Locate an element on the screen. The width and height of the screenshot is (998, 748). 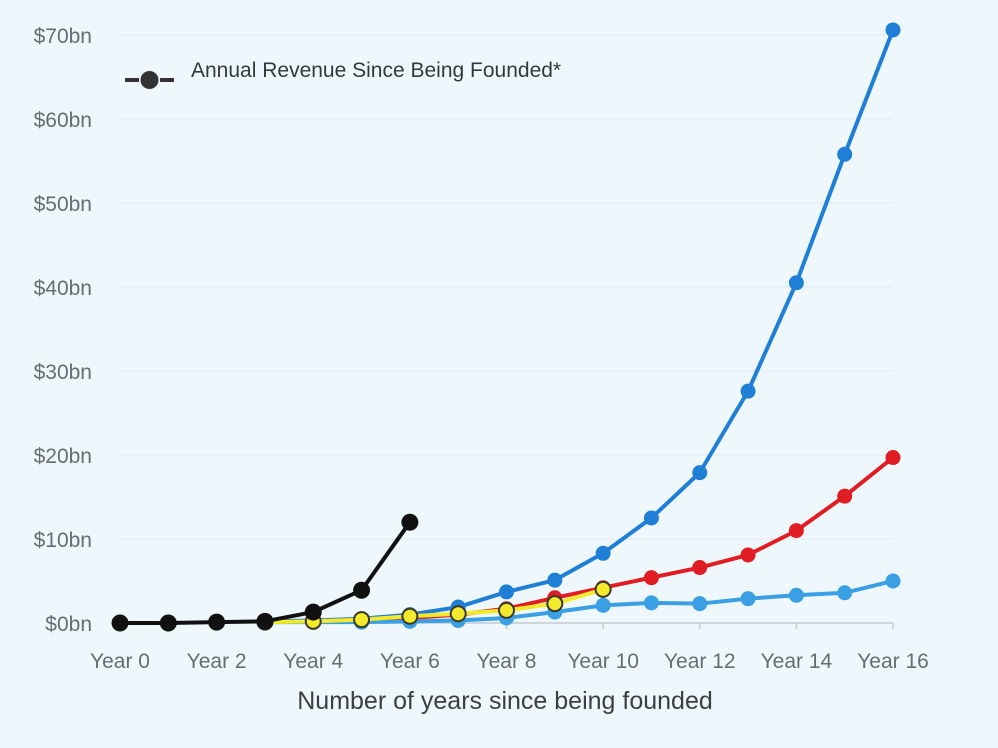
y-tick-label: $20bn is located at coordinates (63, 456).